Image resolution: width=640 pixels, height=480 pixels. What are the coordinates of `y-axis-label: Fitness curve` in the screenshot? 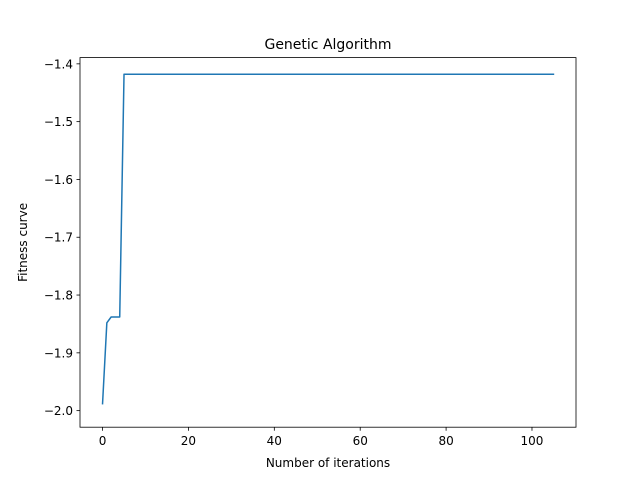 It's located at (23, 242).